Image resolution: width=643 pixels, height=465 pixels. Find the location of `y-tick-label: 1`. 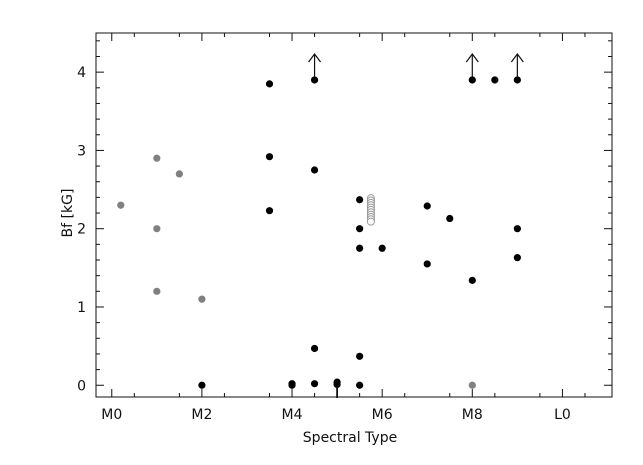

y-tick-label: 1 is located at coordinates (81, 308).